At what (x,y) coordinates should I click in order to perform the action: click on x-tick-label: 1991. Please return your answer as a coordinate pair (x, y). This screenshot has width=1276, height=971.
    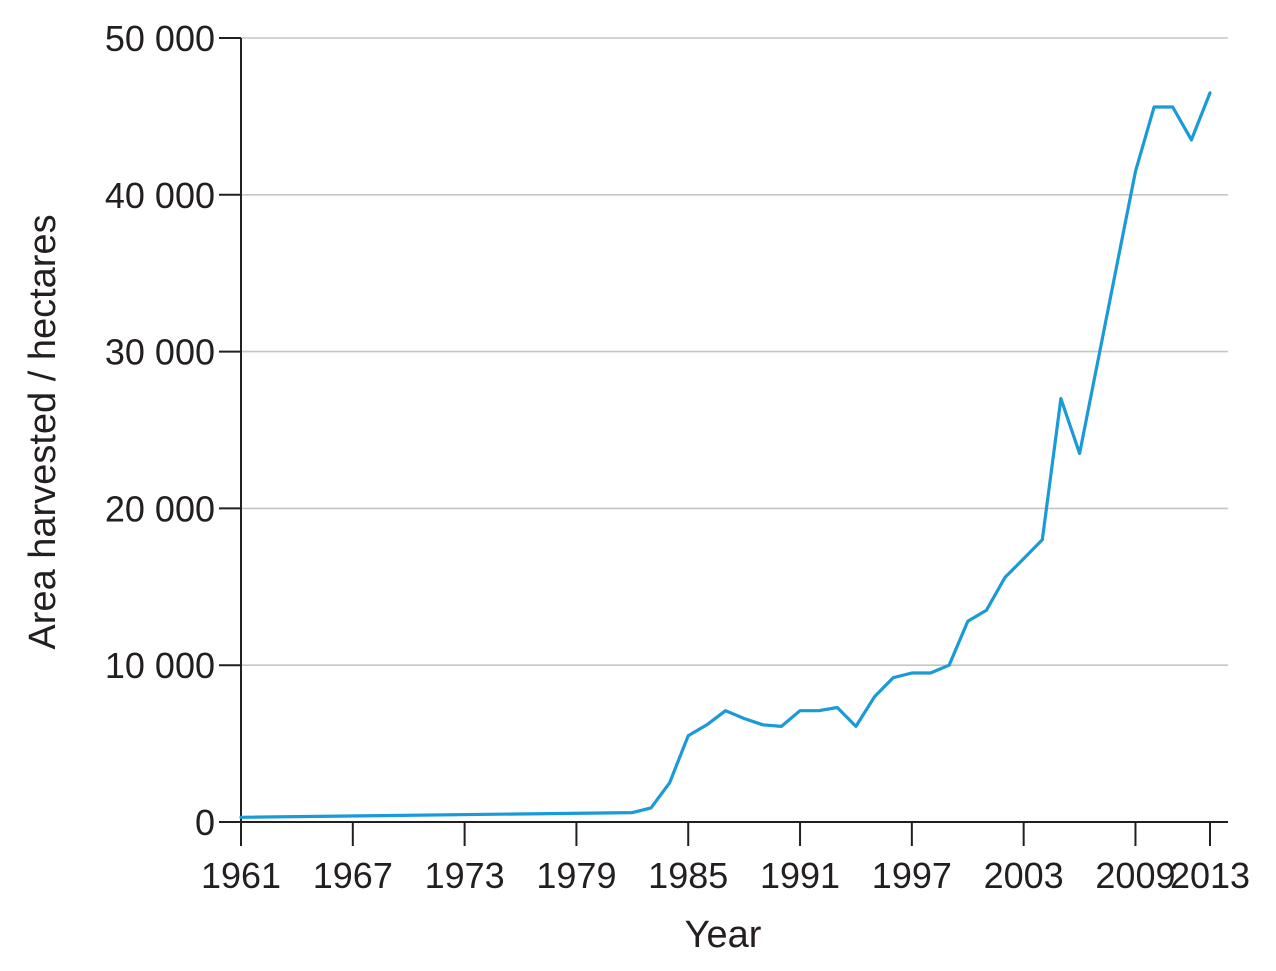
    Looking at the image, I should click on (800, 875).